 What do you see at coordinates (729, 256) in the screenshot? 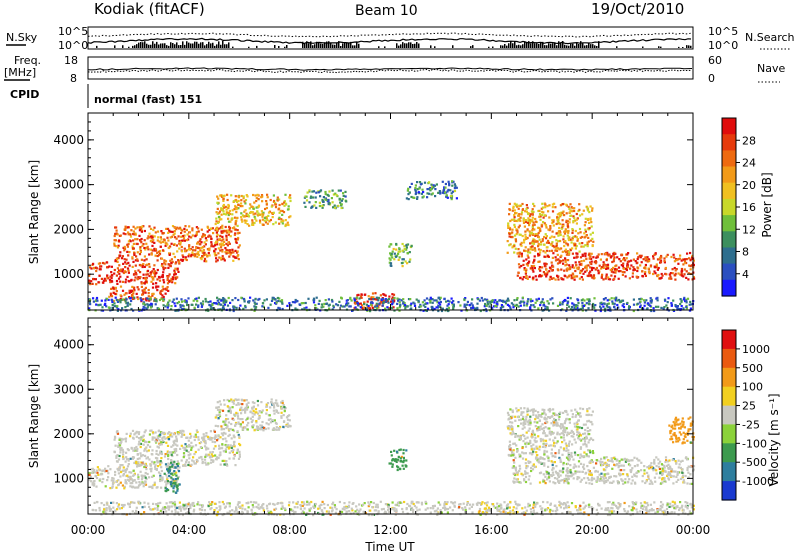
I see `power-colorbar-segment` at bounding box center [729, 256].